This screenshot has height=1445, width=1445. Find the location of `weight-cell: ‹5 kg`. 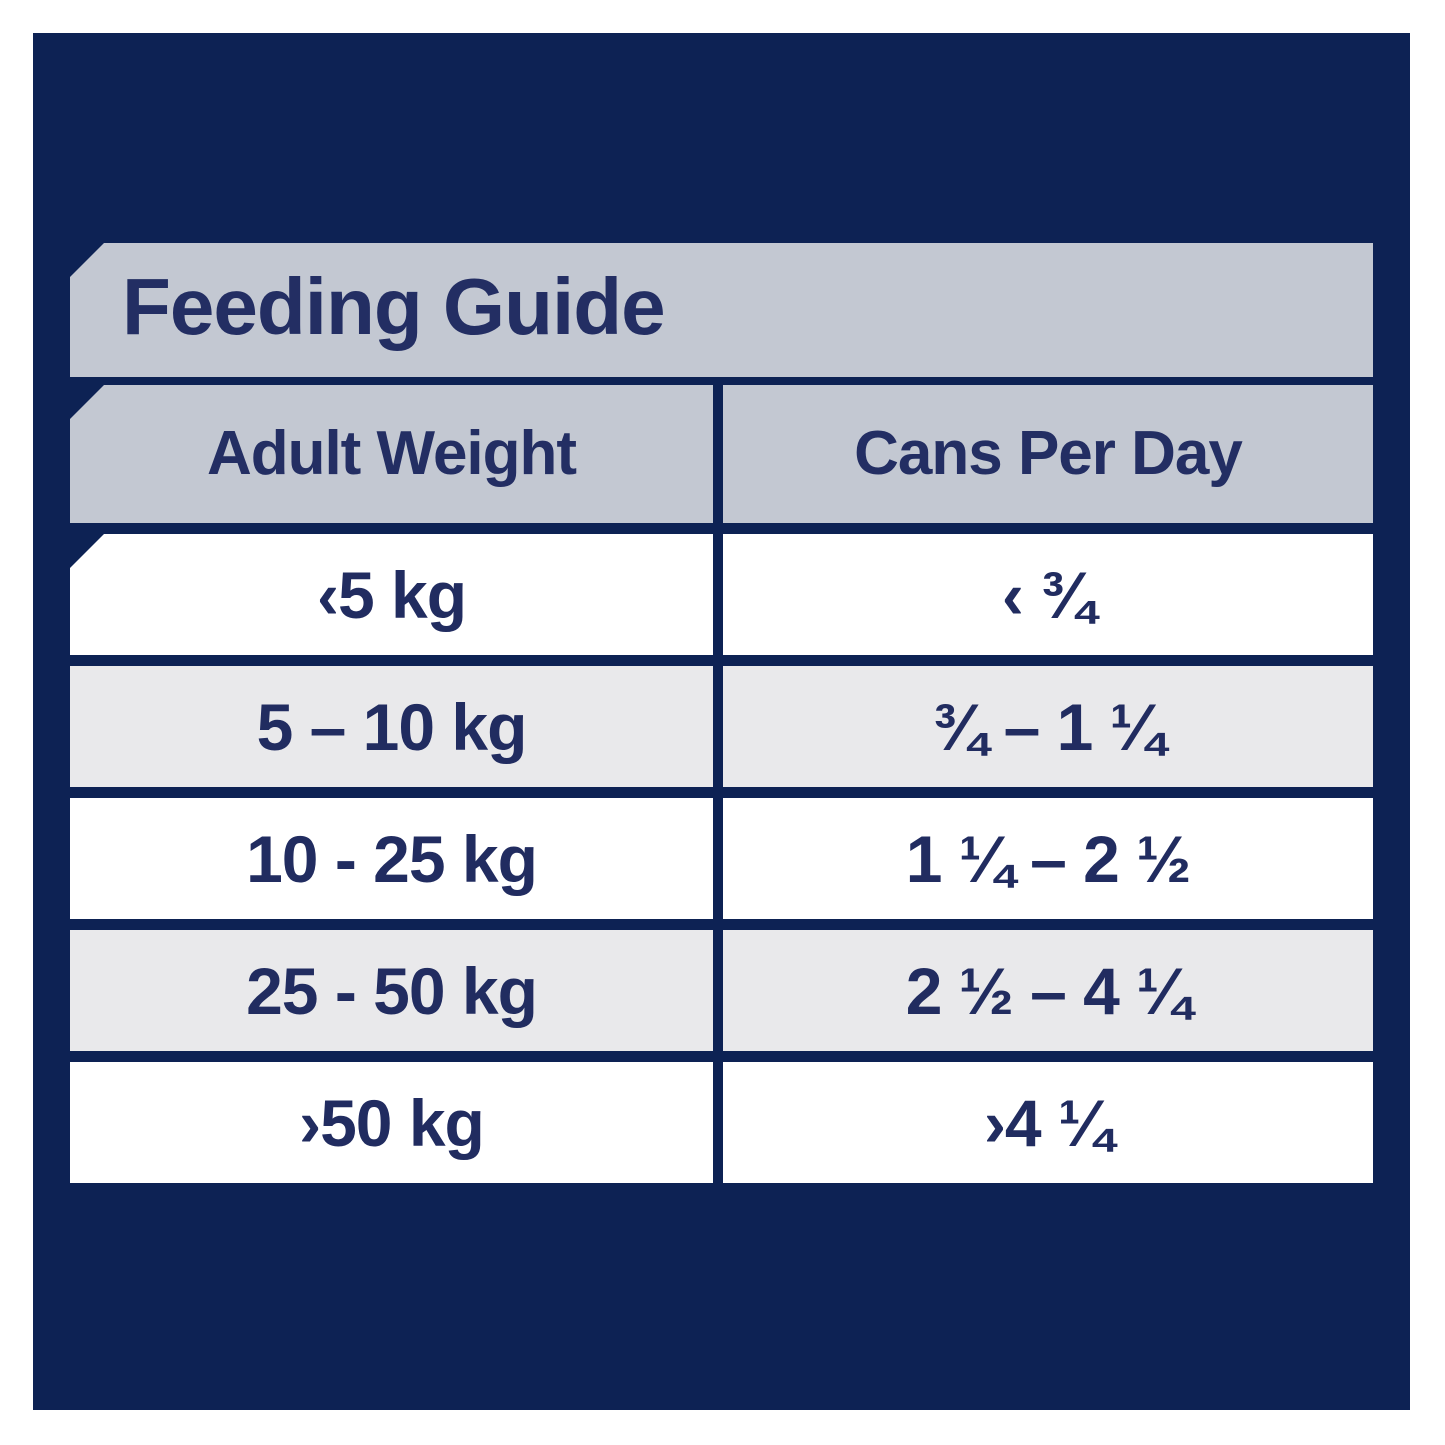

weight-cell: ‹5 kg is located at coordinates (391, 594).